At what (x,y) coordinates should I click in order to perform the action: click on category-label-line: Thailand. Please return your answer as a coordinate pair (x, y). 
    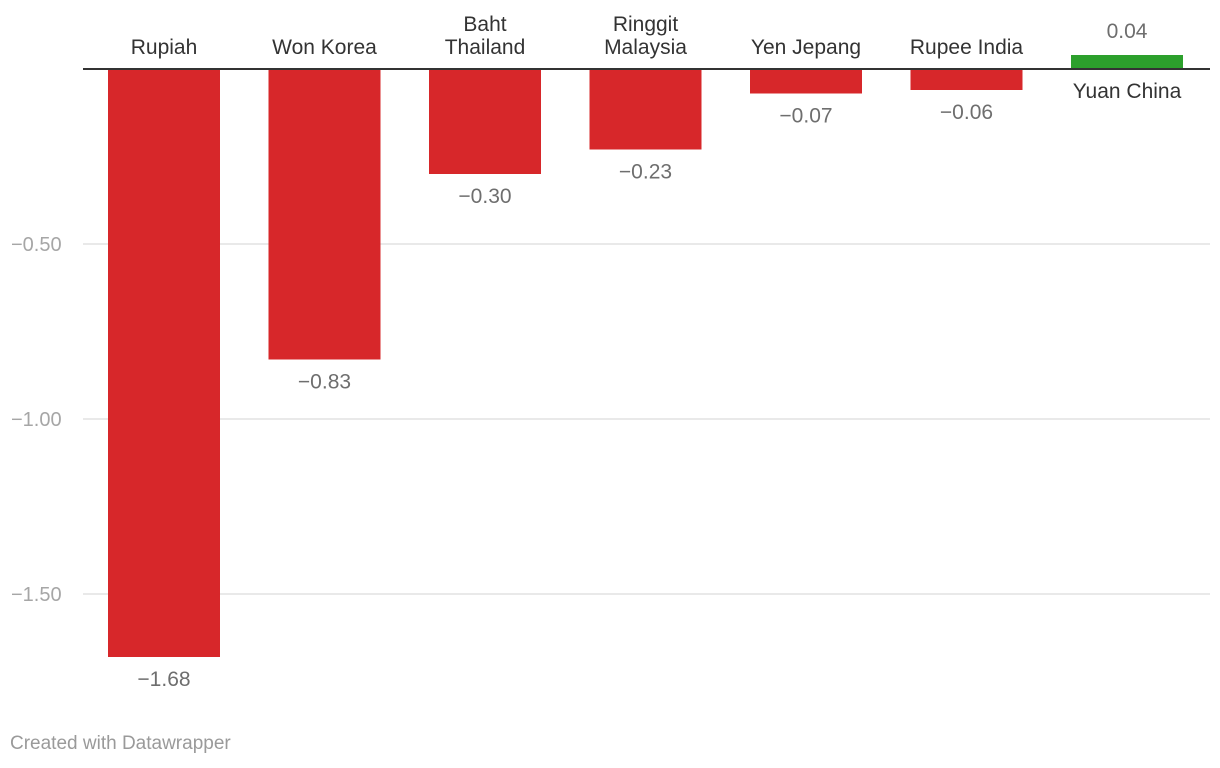
    Looking at the image, I should click on (485, 47).